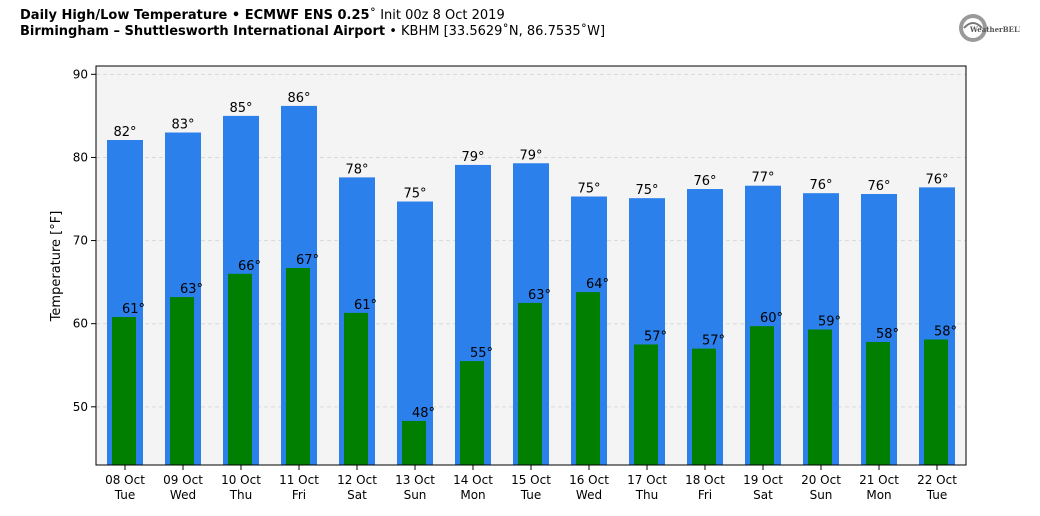 This screenshot has width=1040, height=516. What do you see at coordinates (763, 480) in the screenshot?
I see `x-tick-date: 19 Oct` at bounding box center [763, 480].